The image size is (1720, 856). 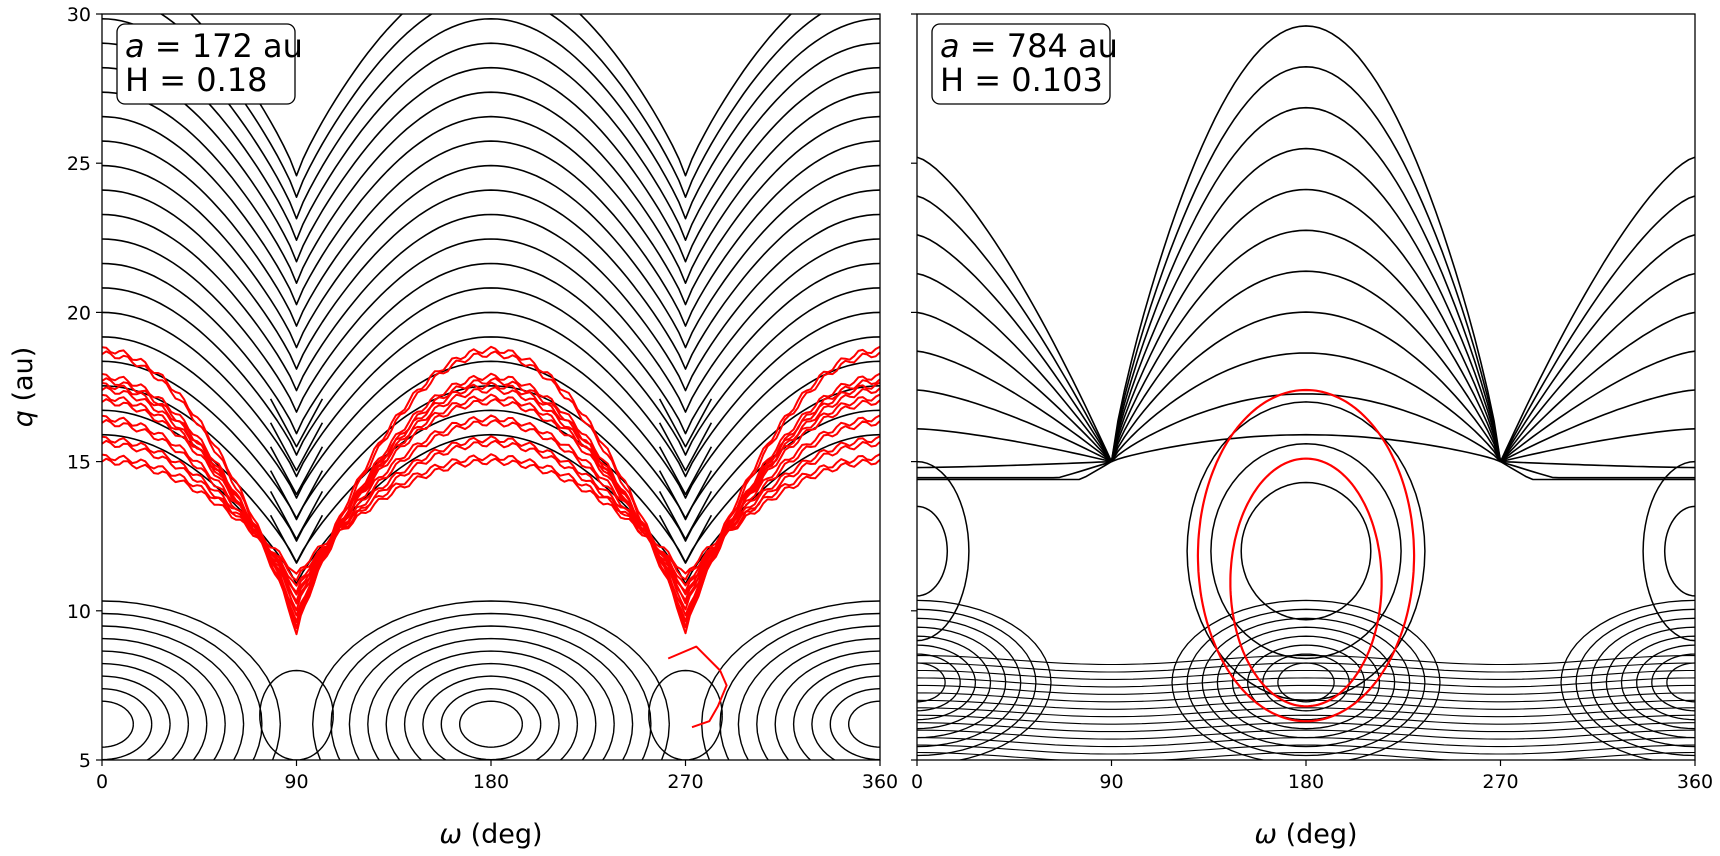 I want to click on right-x-tick-label: 90, so click(x=1111, y=782).